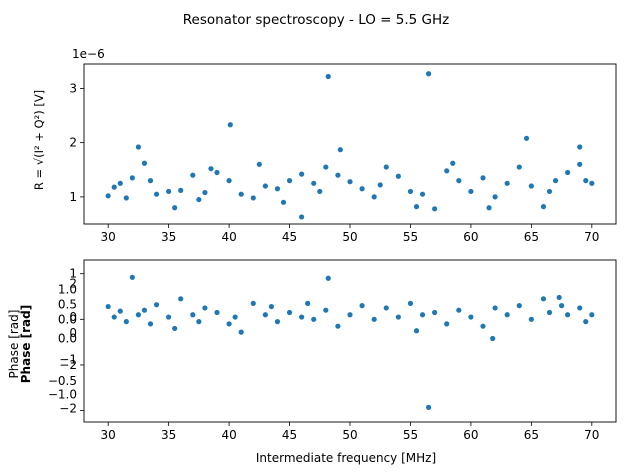 Image resolution: width=629 pixels, height=475 pixels. I want to click on phase-y-tick-label: −0.5, so click(62, 381).